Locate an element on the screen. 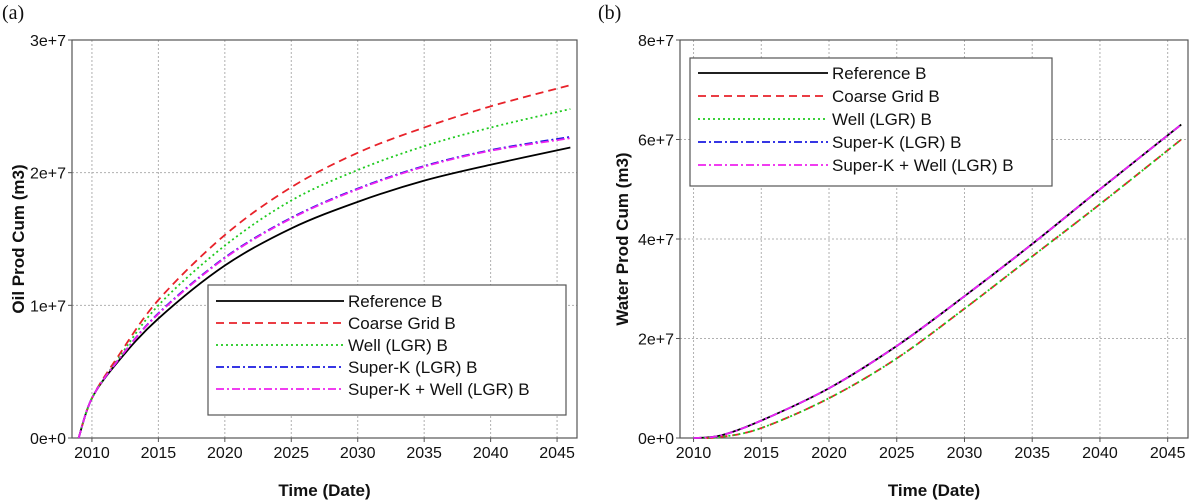 The width and height of the screenshot is (1200, 502). y-tick-label: 3e+7 is located at coordinates (48, 41).